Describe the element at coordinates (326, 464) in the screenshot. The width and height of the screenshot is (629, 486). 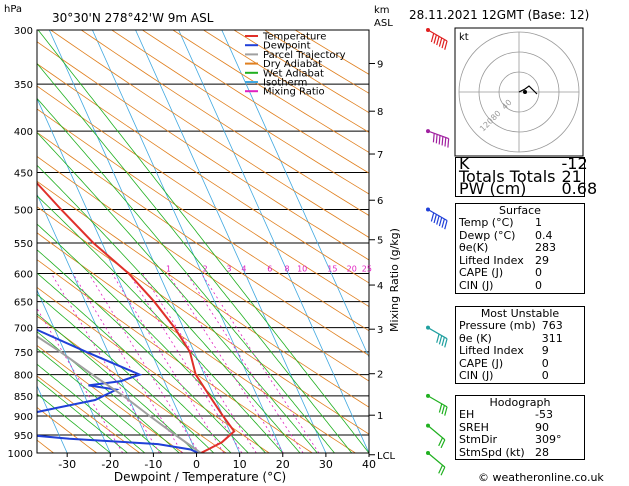
I see `x-tick-label: 30` at that location.